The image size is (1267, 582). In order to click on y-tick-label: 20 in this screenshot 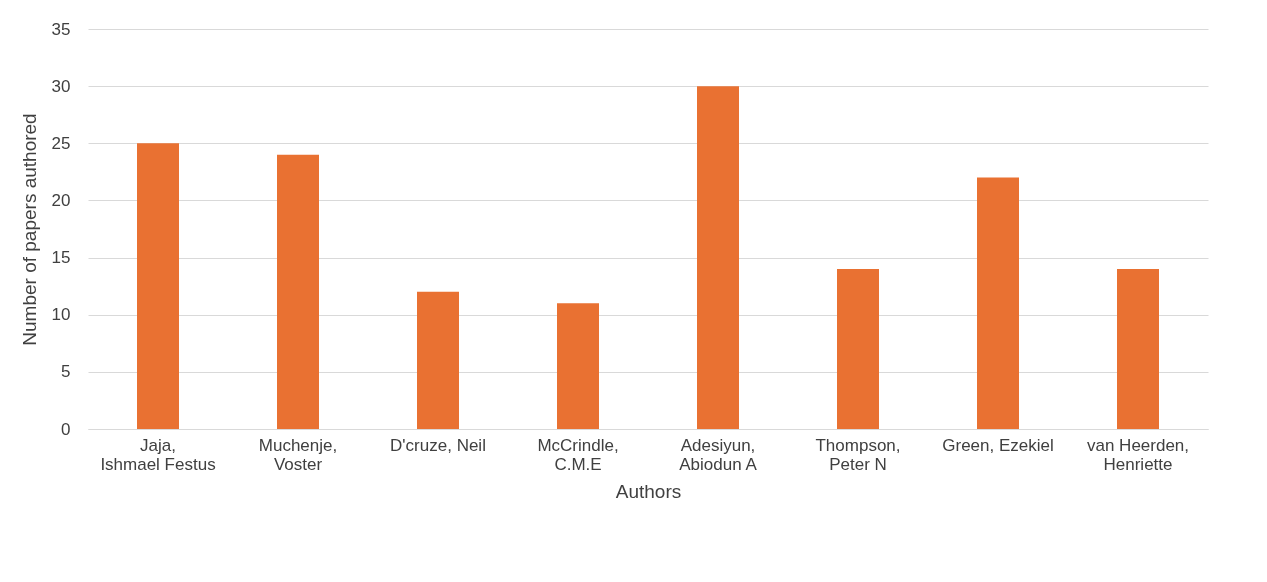, I will do `click(61, 200)`.